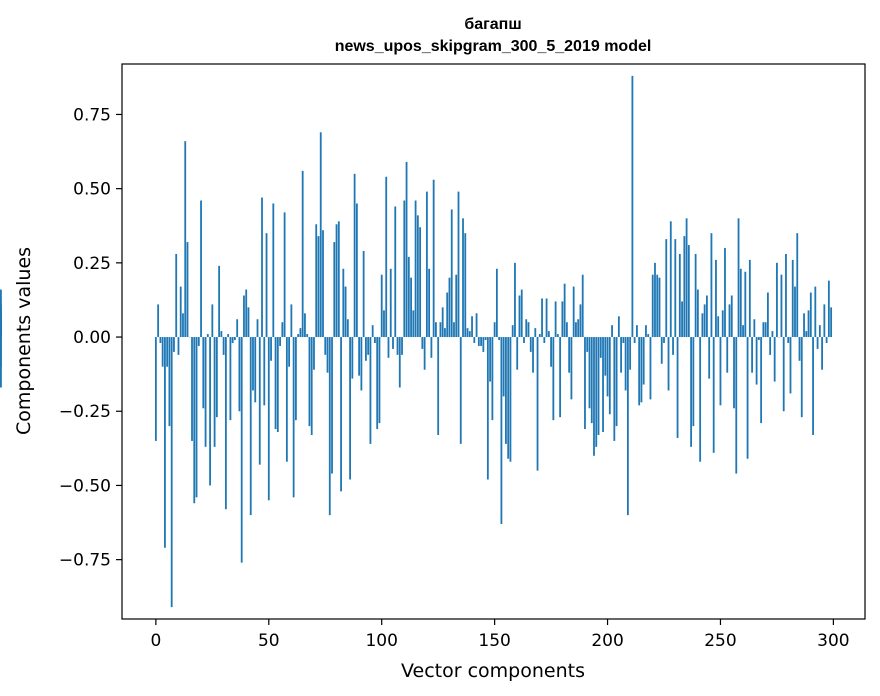  What do you see at coordinates (92, 264) in the screenshot?
I see `y-tick-label: 0.25` at bounding box center [92, 264].